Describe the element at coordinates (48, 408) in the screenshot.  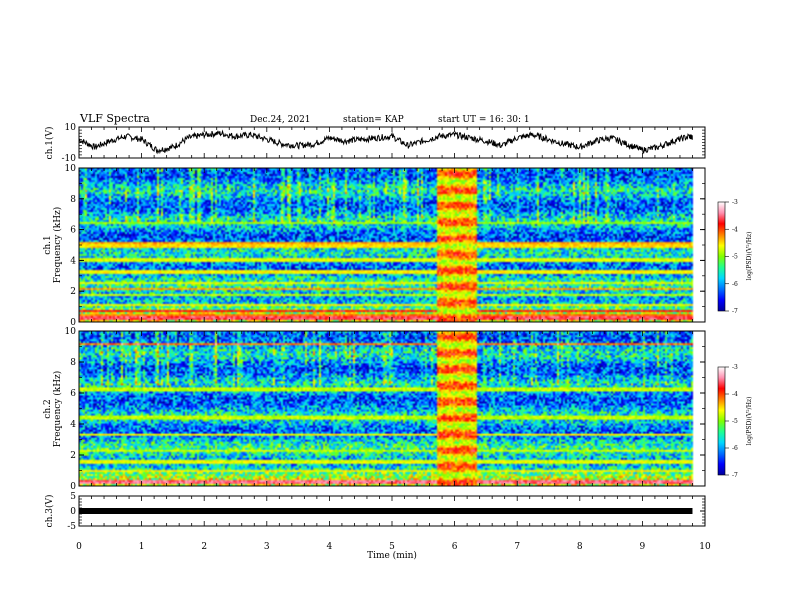
I see `ch2-spectrogram-ylabel: ch.2` at that location.